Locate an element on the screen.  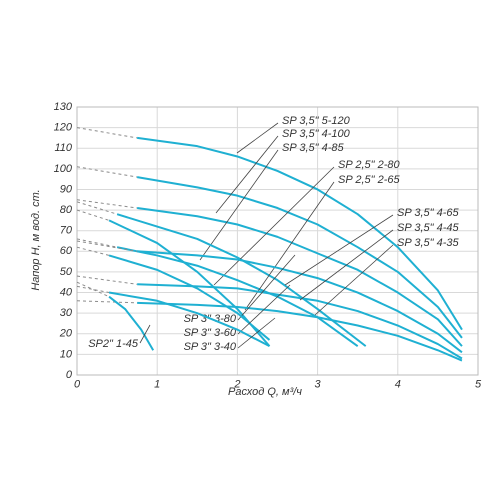
series-label: SP 3" 3-40 is located at coordinates (210, 347).